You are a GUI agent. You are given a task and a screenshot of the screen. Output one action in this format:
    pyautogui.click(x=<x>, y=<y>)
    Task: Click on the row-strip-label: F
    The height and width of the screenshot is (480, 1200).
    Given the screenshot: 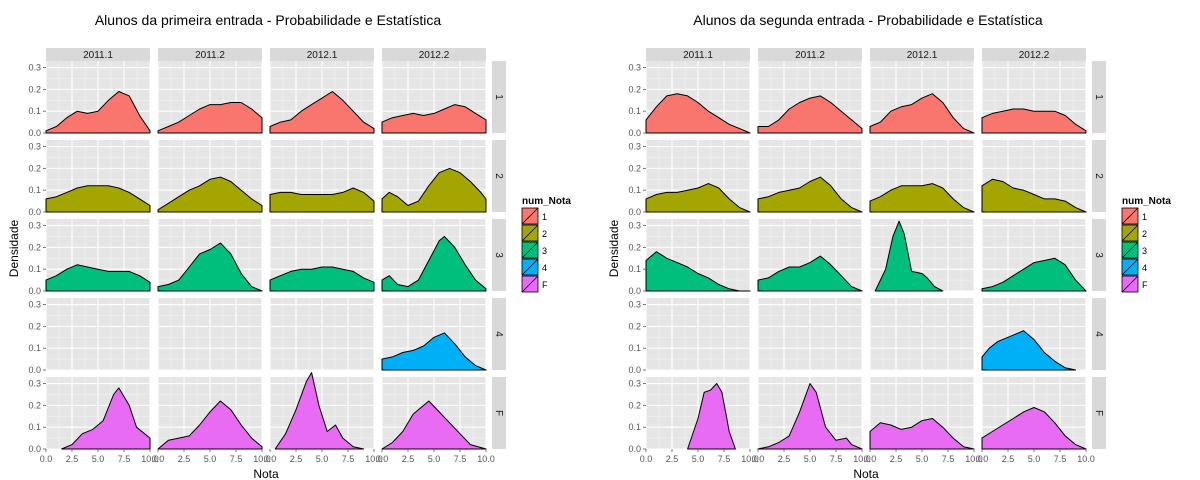 What is the action you would take?
    pyautogui.click(x=498, y=413)
    